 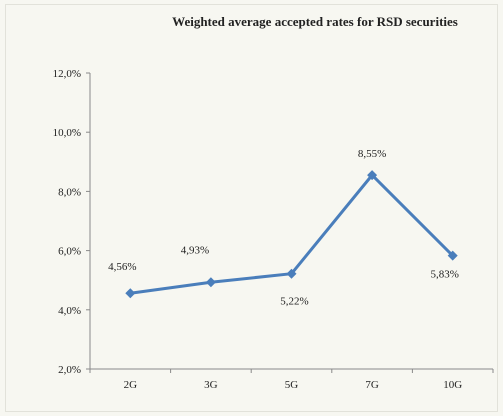 I want to click on x-tick-label: 2G, so click(x=131, y=385).